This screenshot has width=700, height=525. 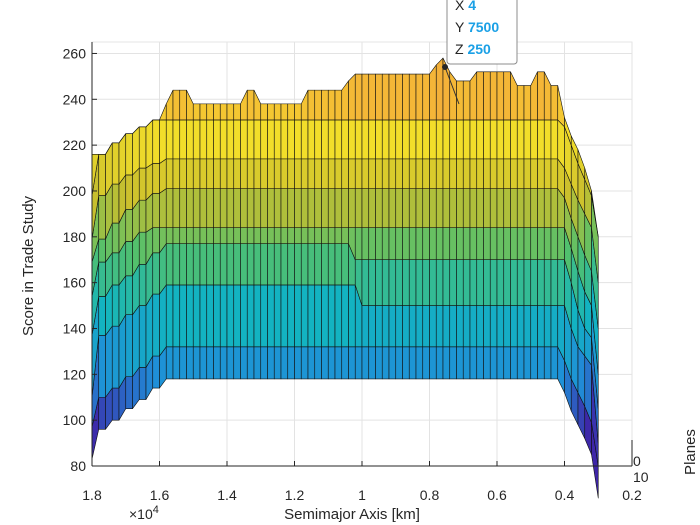 What do you see at coordinates (480, 52) in the screenshot?
I see `datatip: X 4 Y 7500 Z 250` at bounding box center [480, 52].